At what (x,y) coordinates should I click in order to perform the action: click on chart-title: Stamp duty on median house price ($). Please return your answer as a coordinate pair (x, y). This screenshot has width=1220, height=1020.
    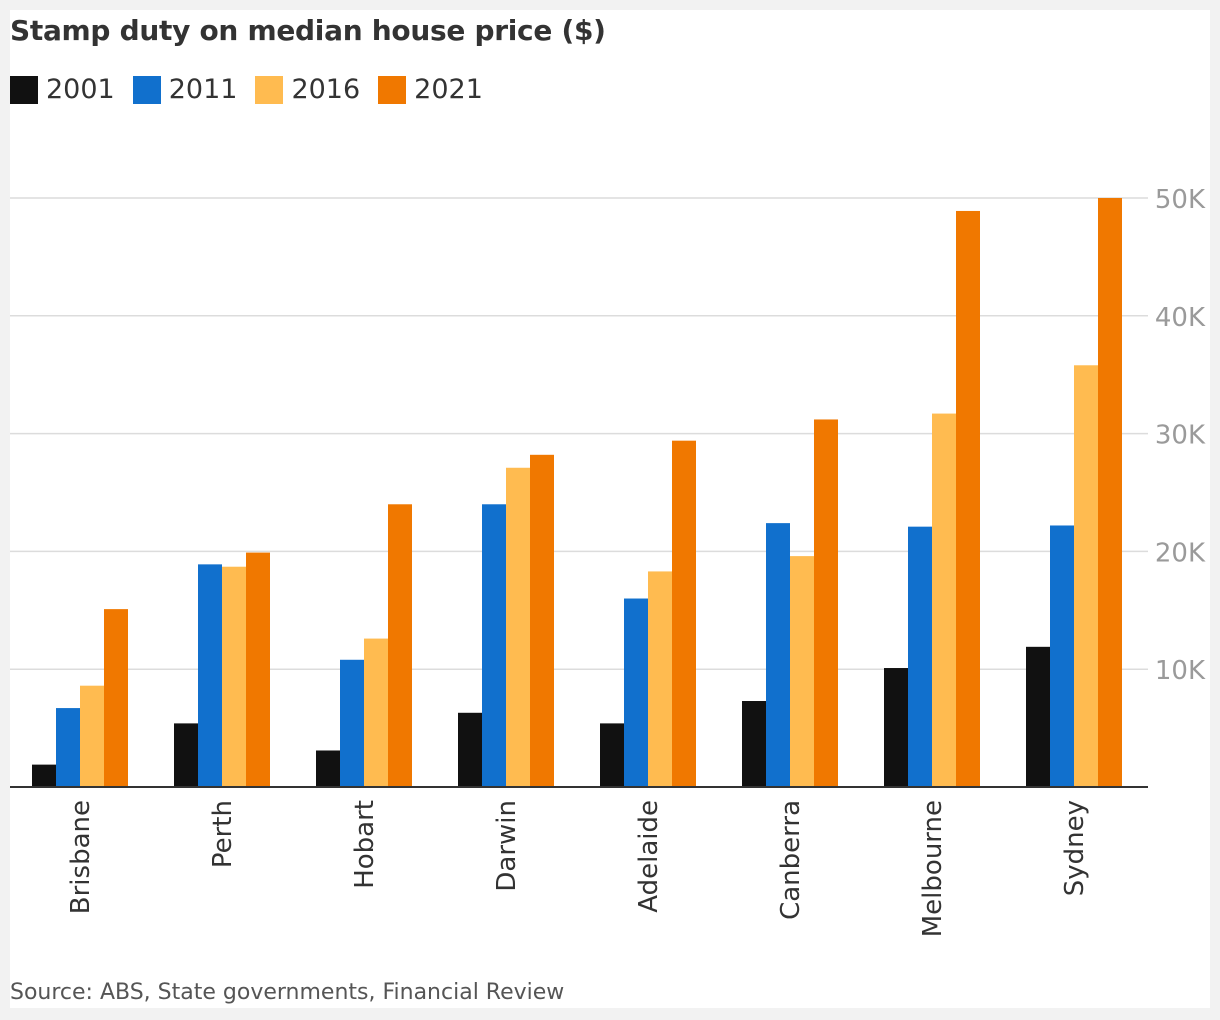
    Looking at the image, I should click on (308, 30).